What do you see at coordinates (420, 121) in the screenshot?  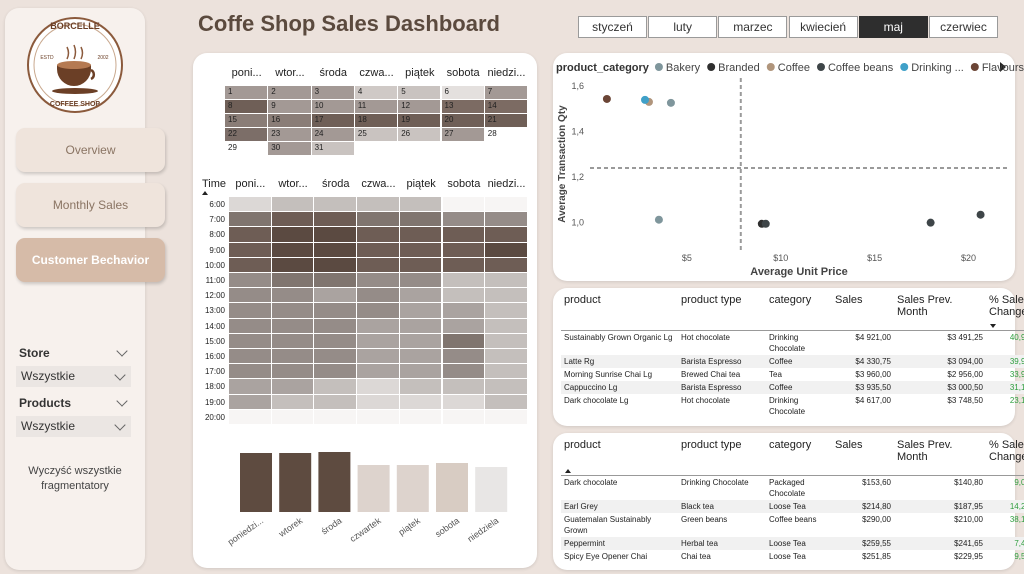 I see `calendar-cell: 19` at bounding box center [420, 121].